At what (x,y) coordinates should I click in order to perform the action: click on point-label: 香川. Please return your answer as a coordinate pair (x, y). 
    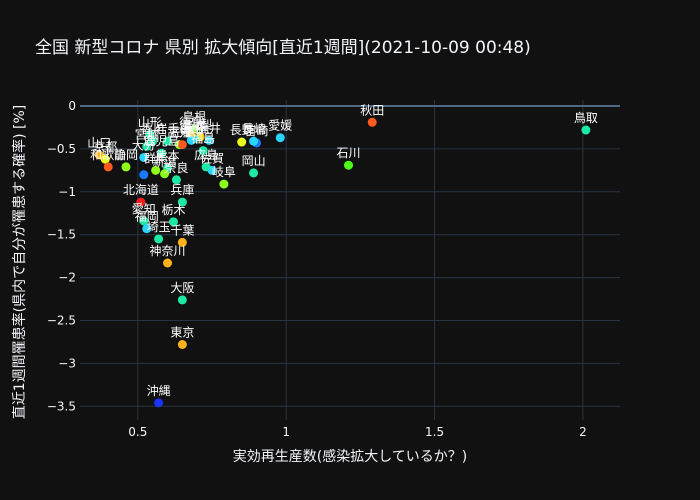
    Looking at the image, I should click on (153, 129).